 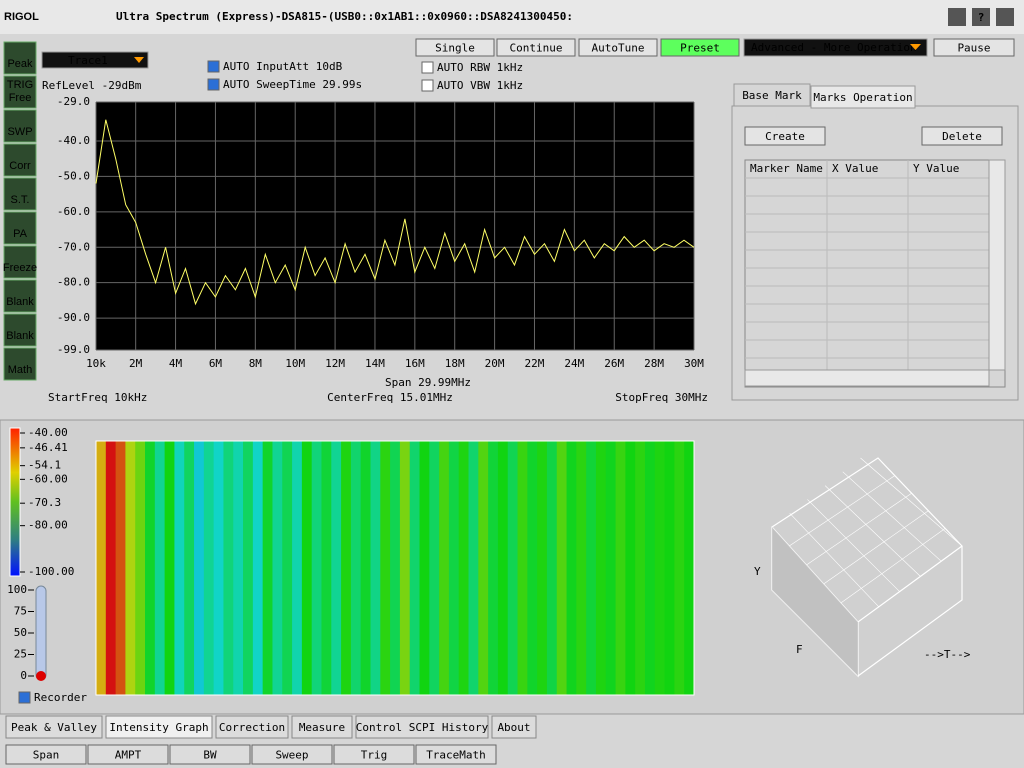 What do you see at coordinates (92, 85) in the screenshot?
I see `ref-level: RefLevel -29dBm` at bounding box center [92, 85].